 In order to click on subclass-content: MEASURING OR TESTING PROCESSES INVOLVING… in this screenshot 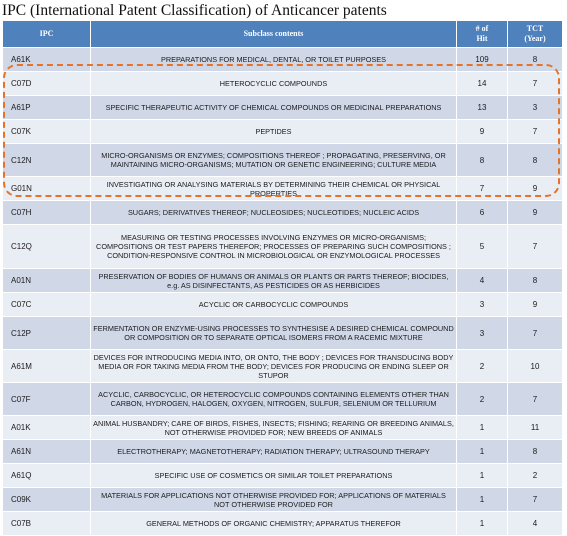, I will do `click(273, 246)`.